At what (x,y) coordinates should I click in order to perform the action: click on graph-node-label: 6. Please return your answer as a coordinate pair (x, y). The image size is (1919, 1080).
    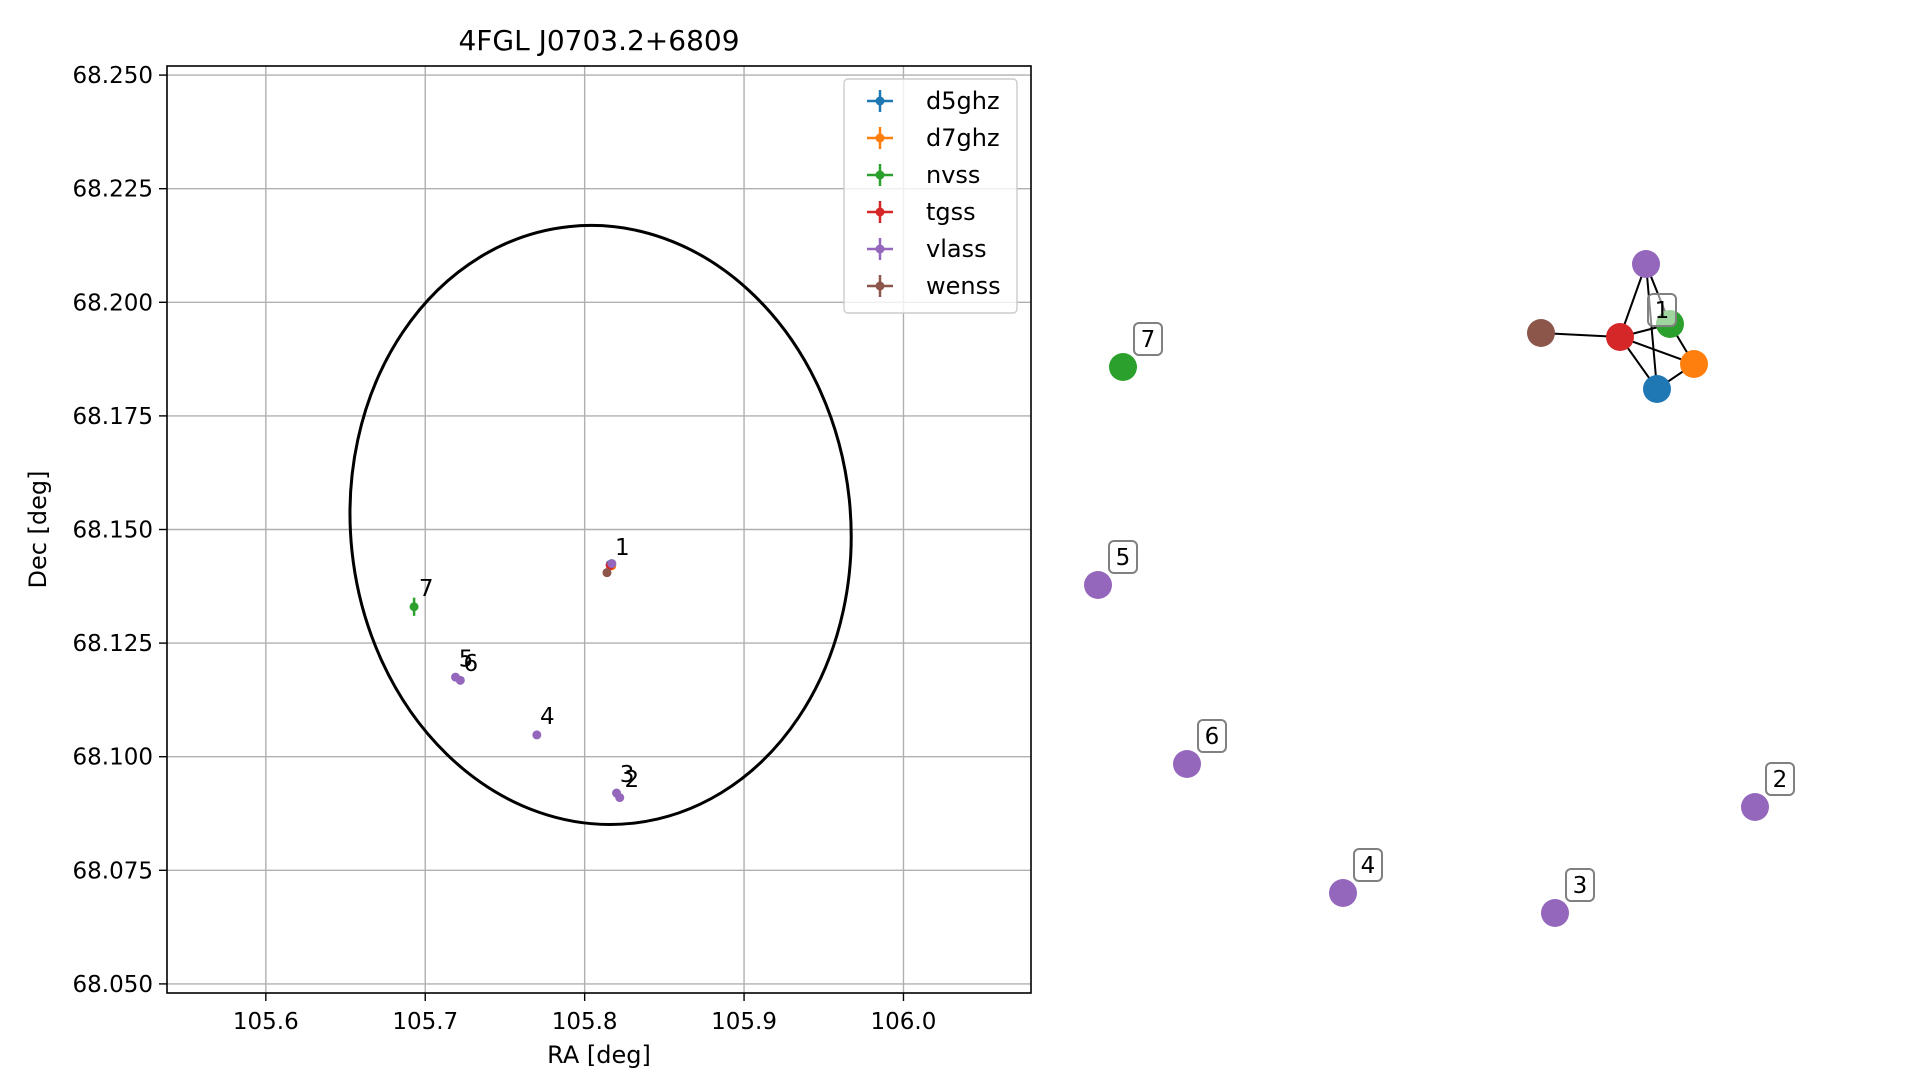
    Looking at the image, I should click on (1212, 737).